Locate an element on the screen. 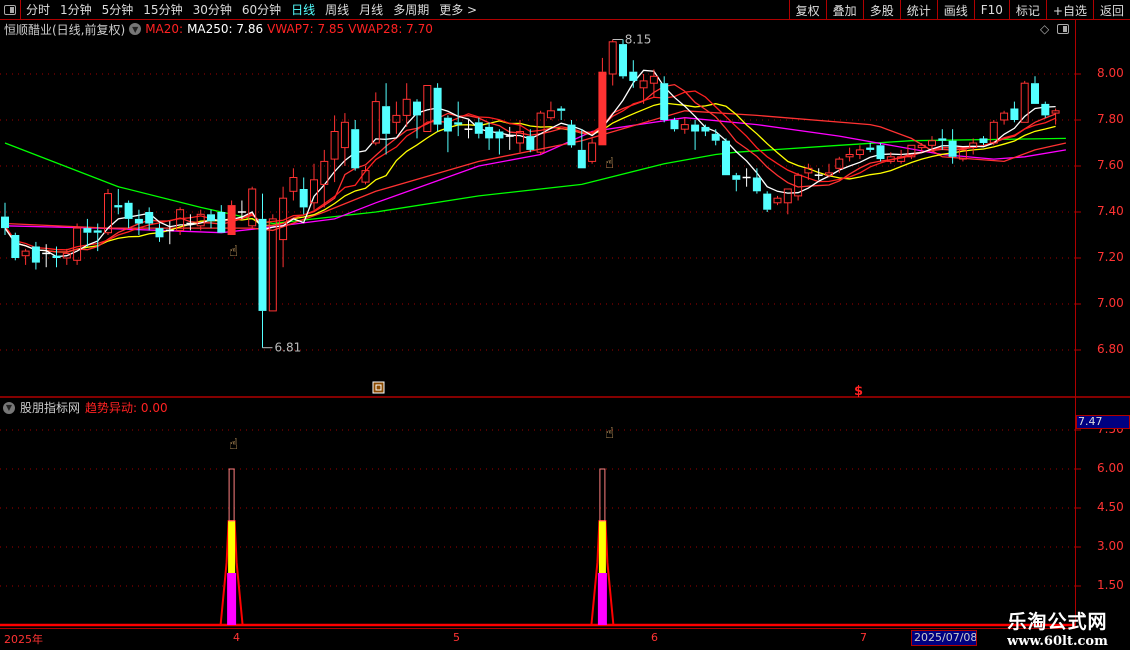 The height and width of the screenshot is (650, 1130). tab-daily: 日线 is located at coordinates (303, 10).